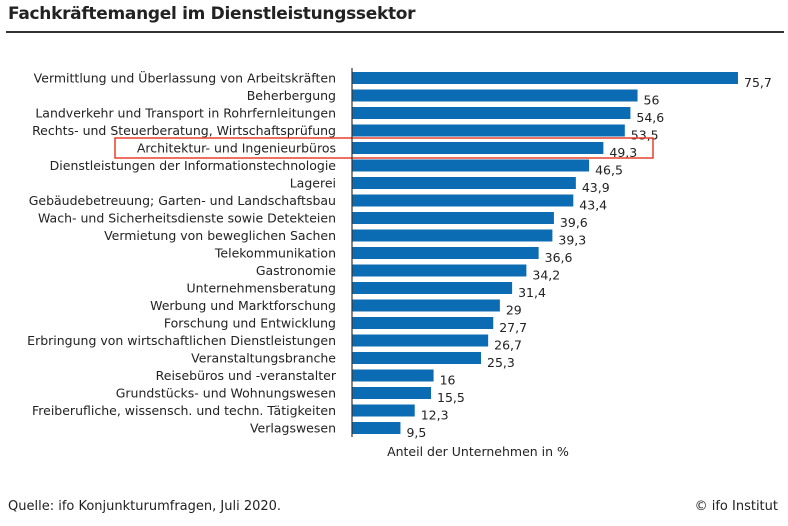 The height and width of the screenshot is (526, 788). What do you see at coordinates (435, 415) in the screenshot?
I see `value-label: 12,3` at bounding box center [435, 415].